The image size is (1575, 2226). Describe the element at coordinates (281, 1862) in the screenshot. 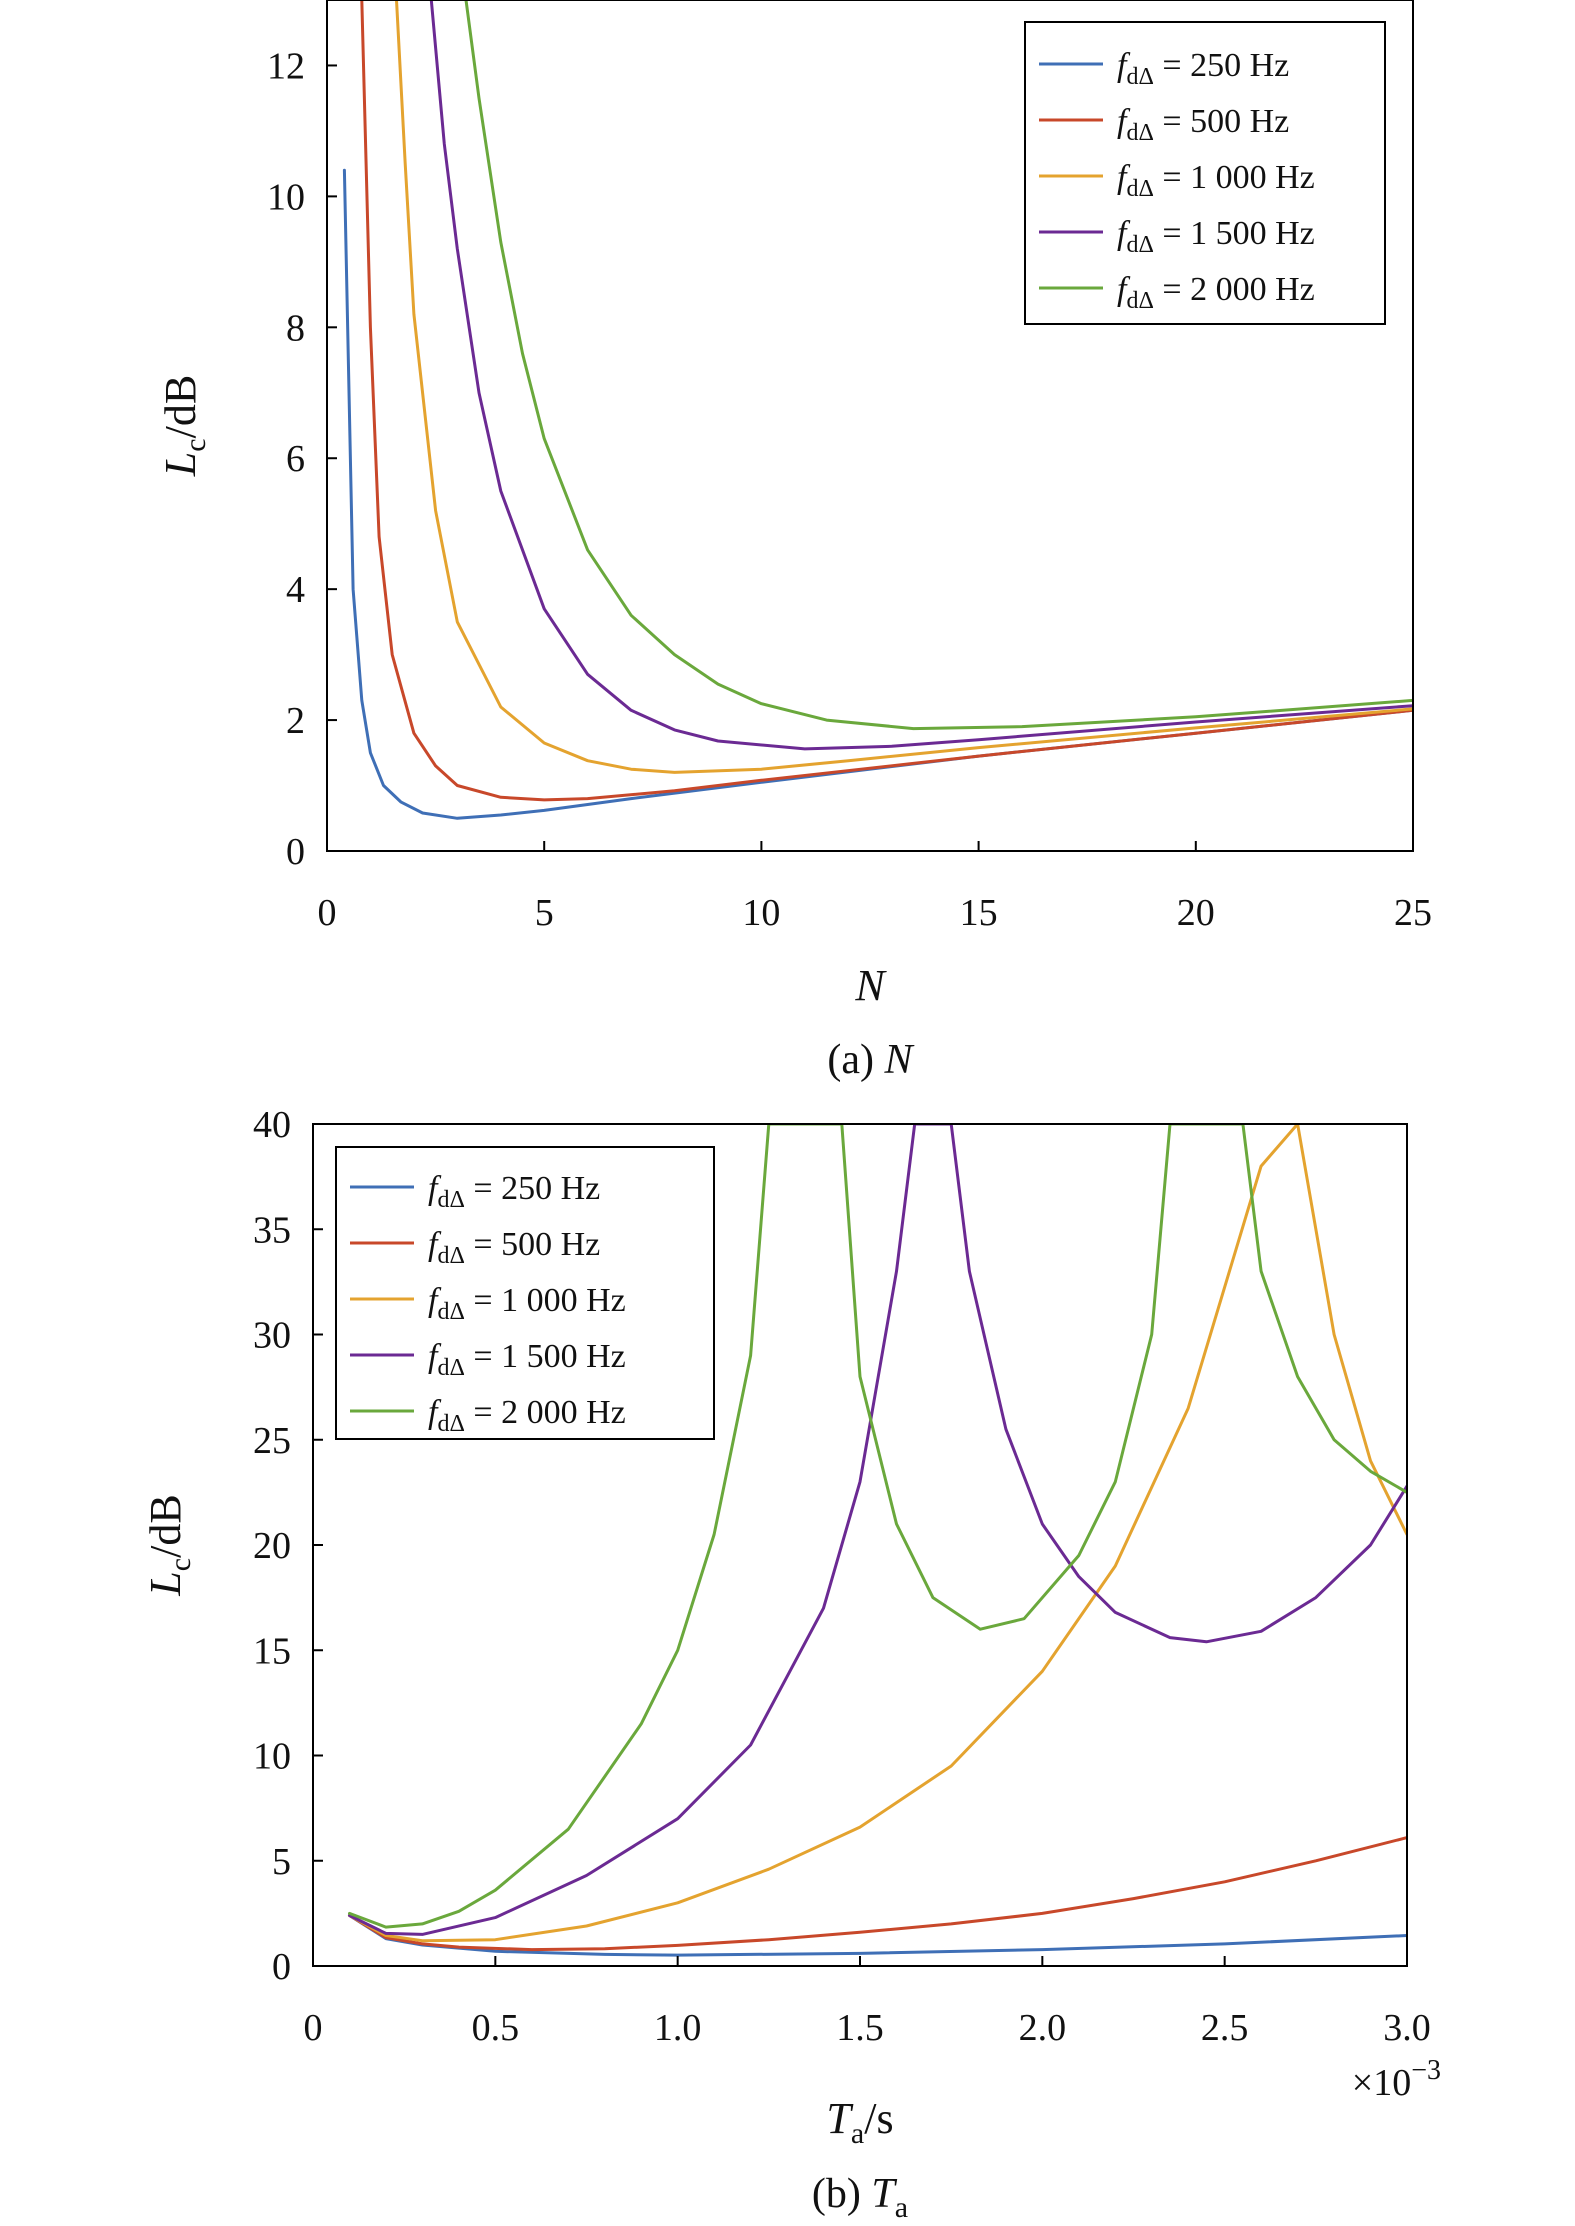

I see `y-tick-label: 5` at that location.